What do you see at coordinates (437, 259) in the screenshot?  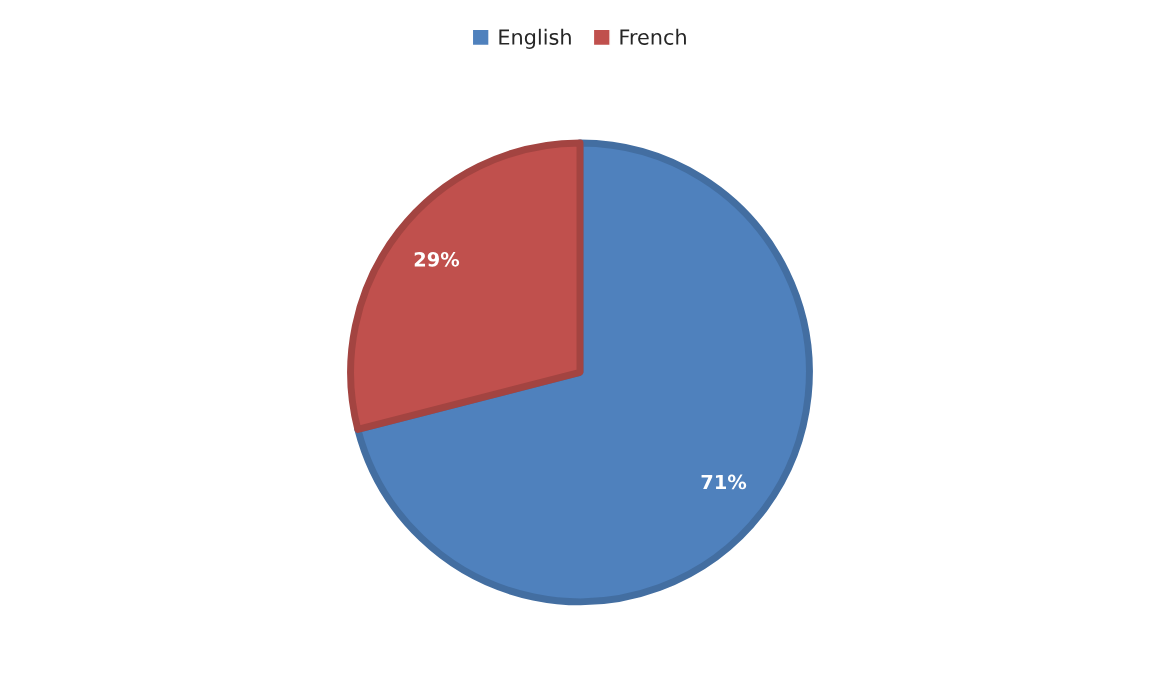 I see `data-label: 29%` at bounding box center [437, 259].